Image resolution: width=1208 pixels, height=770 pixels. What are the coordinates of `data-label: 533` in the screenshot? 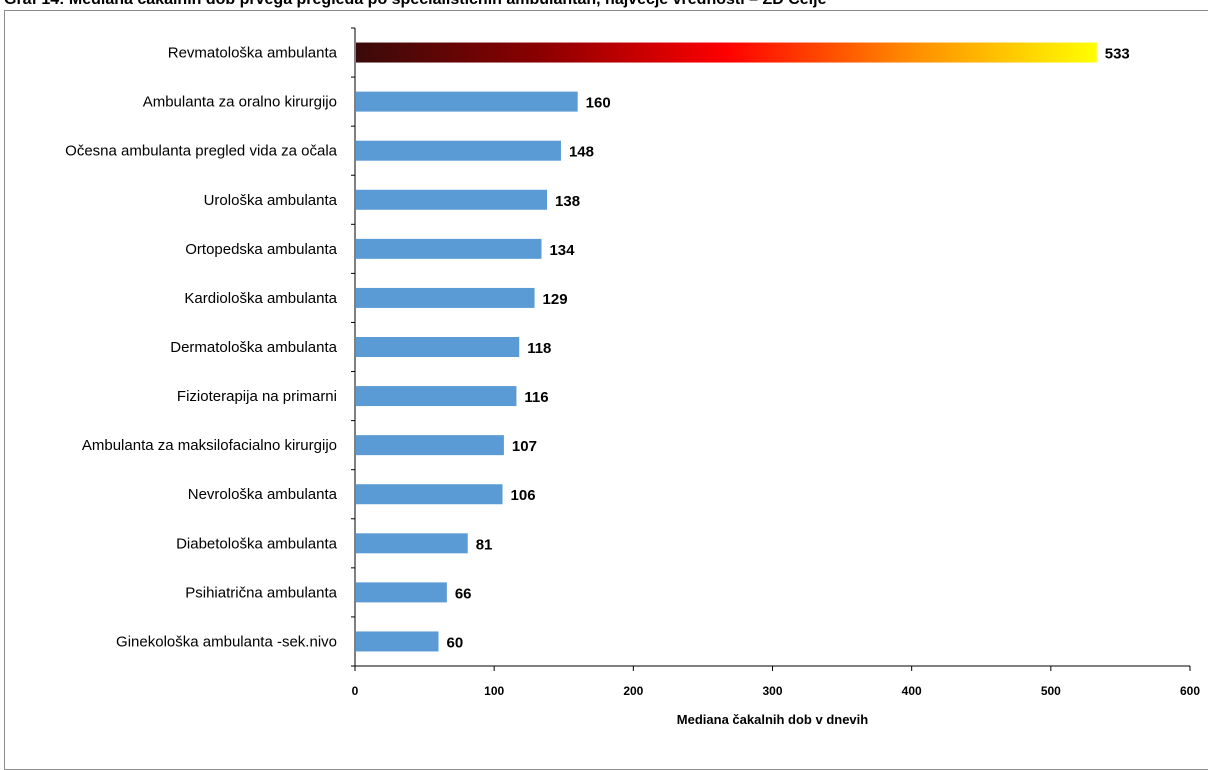 It's located at (1117, 54).